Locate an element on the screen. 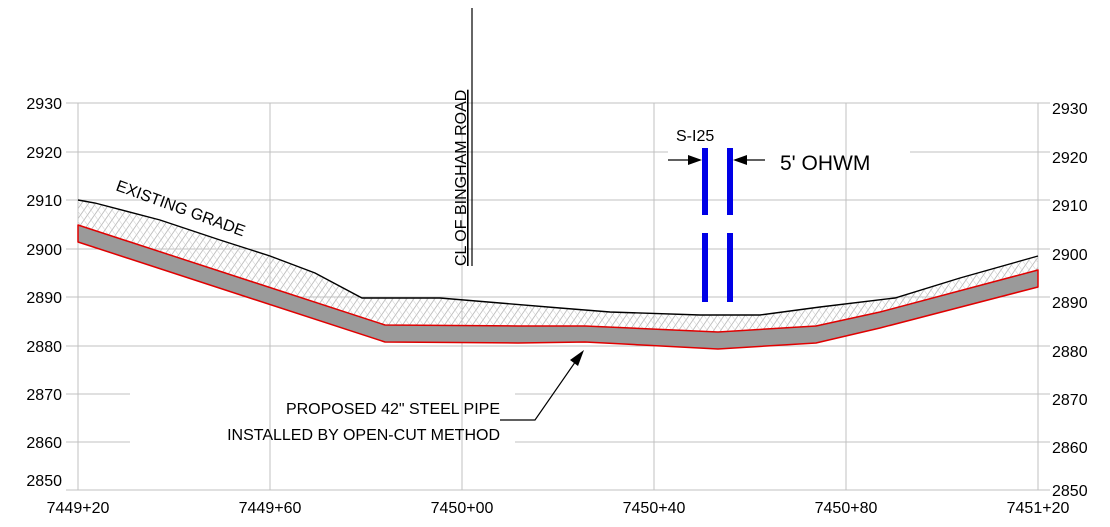 This screenshot has height=527, width=1110. elevation-tick-left: 2880 is located at coordinates (44, 347).